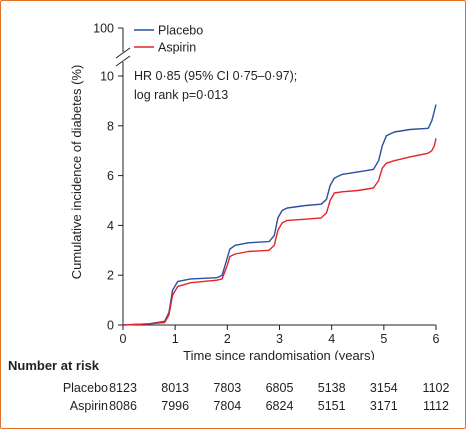  What do you see at coordinates (383, 406) in the screenshot?
I see `risk-value: 3171` at bounding box center [383, 406].